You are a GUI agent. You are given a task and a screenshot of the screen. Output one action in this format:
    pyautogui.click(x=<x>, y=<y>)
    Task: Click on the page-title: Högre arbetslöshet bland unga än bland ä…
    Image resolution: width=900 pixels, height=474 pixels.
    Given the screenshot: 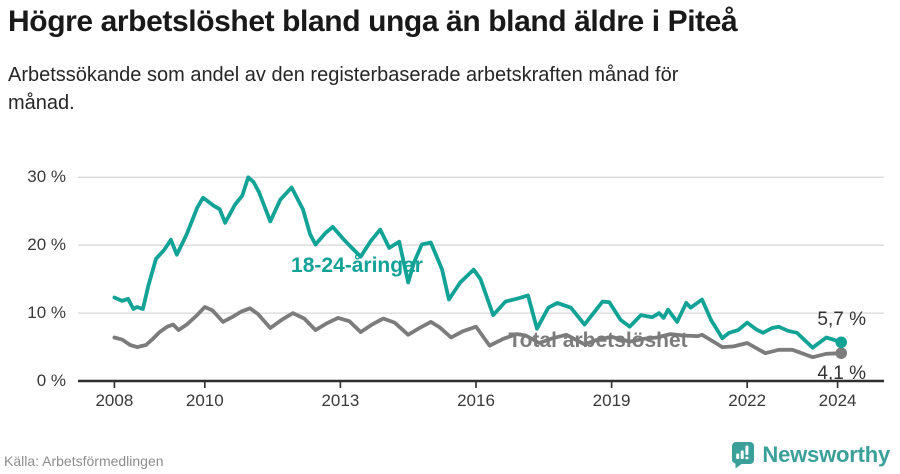 What is the action you would take?
    pyautogui.click(x=373, y=21)
    